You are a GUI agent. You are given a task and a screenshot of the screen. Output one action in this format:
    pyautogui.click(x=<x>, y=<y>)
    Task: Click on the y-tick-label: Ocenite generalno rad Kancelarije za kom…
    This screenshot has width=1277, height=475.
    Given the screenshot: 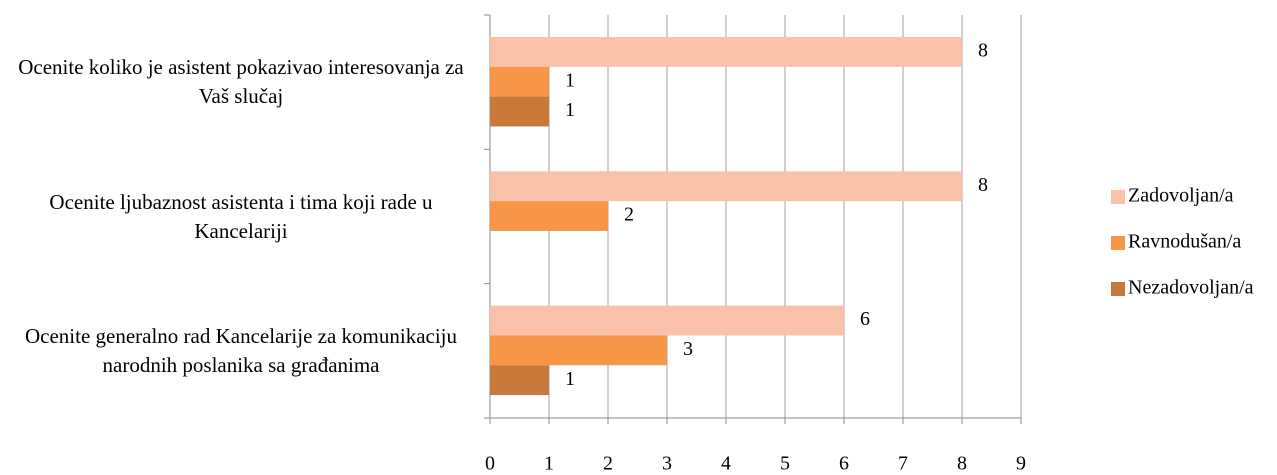 What is the action you would take?
    pyautogui.click(x=241, y=350)
    